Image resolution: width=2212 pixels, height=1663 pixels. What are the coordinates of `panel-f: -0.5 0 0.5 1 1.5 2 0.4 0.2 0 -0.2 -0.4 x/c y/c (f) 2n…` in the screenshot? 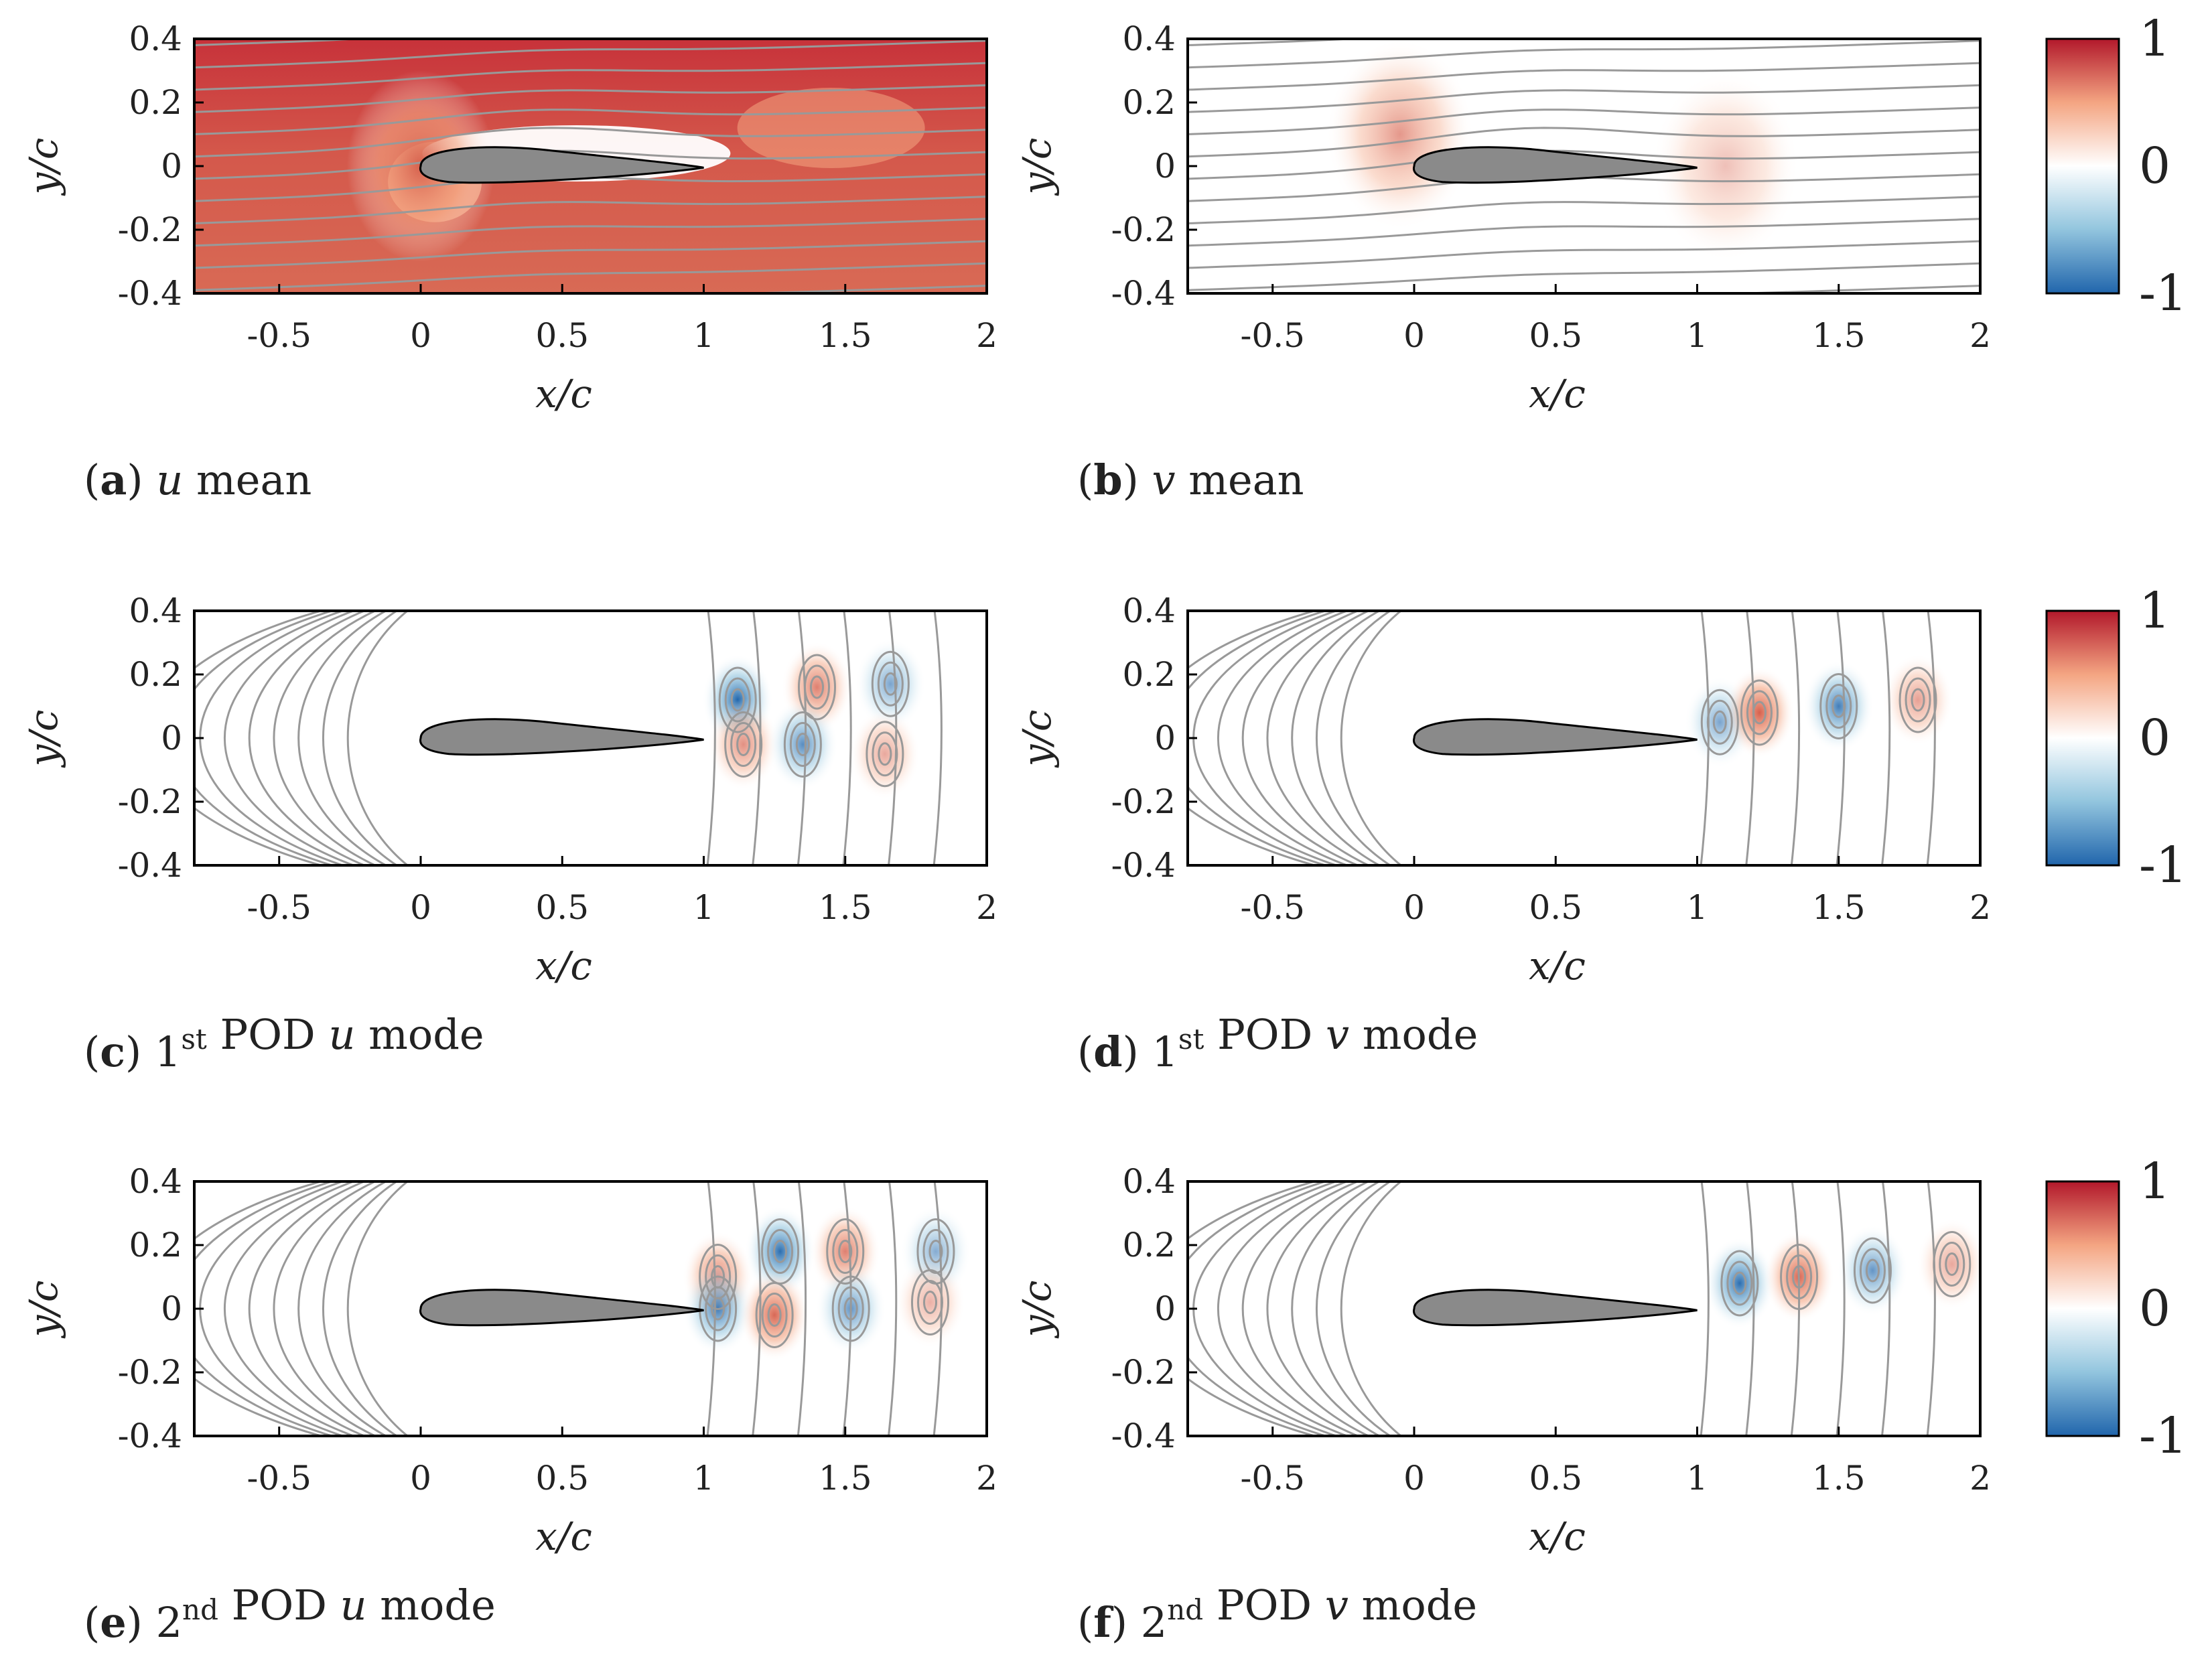 It's located at (1503, 1405).